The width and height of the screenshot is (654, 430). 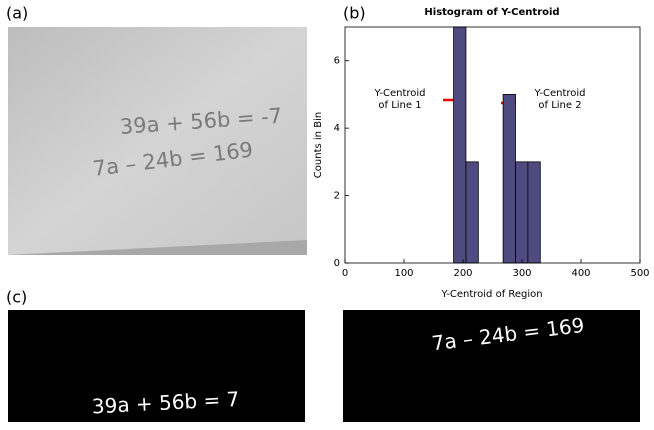 I want to click on photo-edge, so click(x=157, y=247).